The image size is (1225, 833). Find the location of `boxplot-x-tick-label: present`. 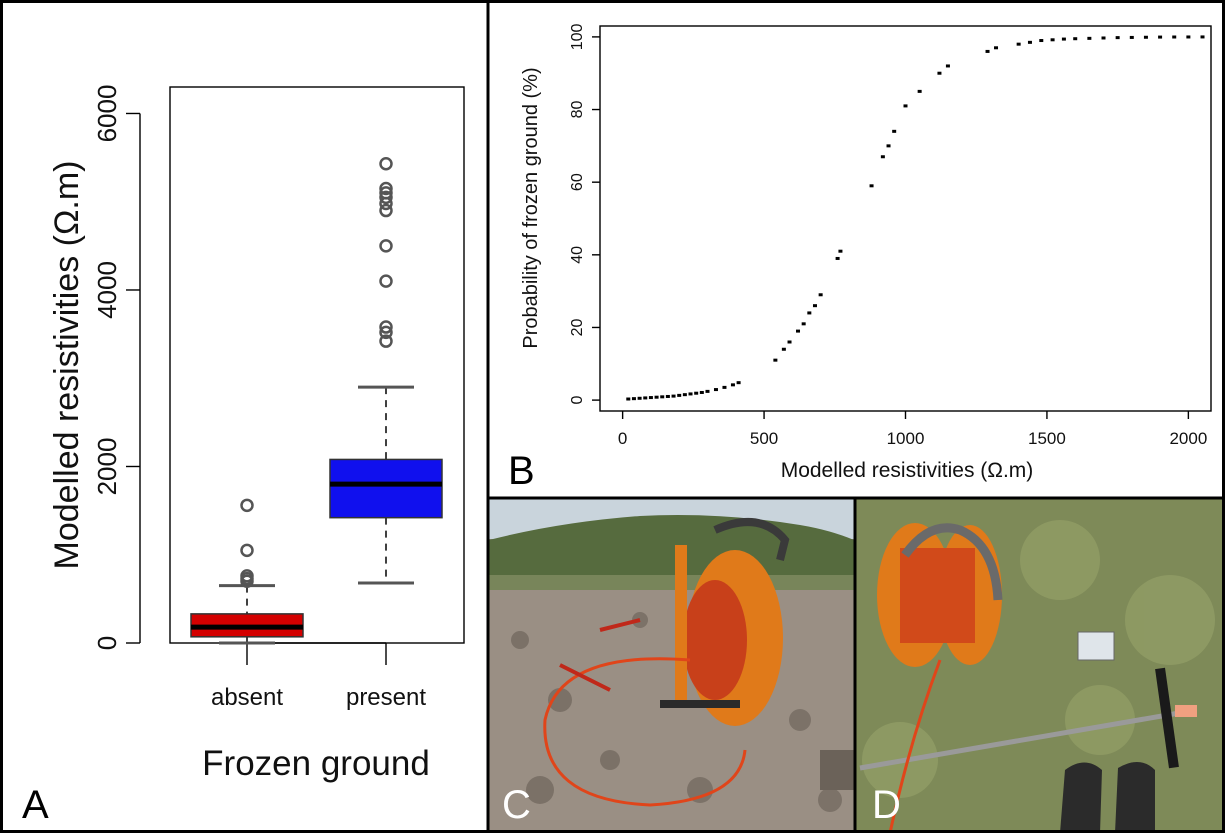

boxplot-x-tick-label: present is located at coordinates (386, 697).